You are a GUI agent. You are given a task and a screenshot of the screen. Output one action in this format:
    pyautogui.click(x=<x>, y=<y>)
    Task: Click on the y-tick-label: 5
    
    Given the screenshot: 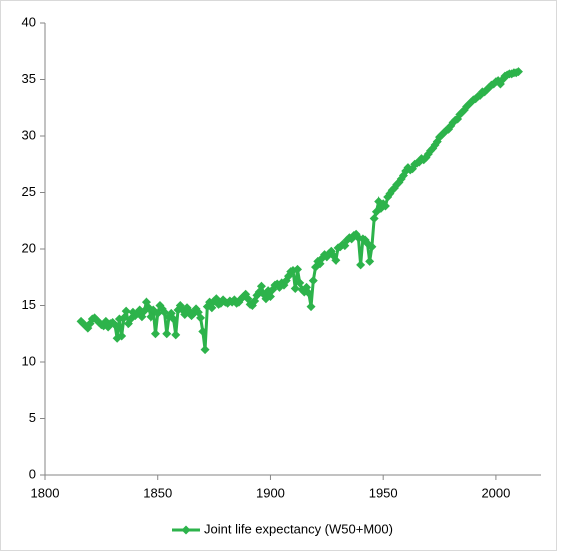 What is the action you would take?
    pyautogui.click(x=32, y=417)
    